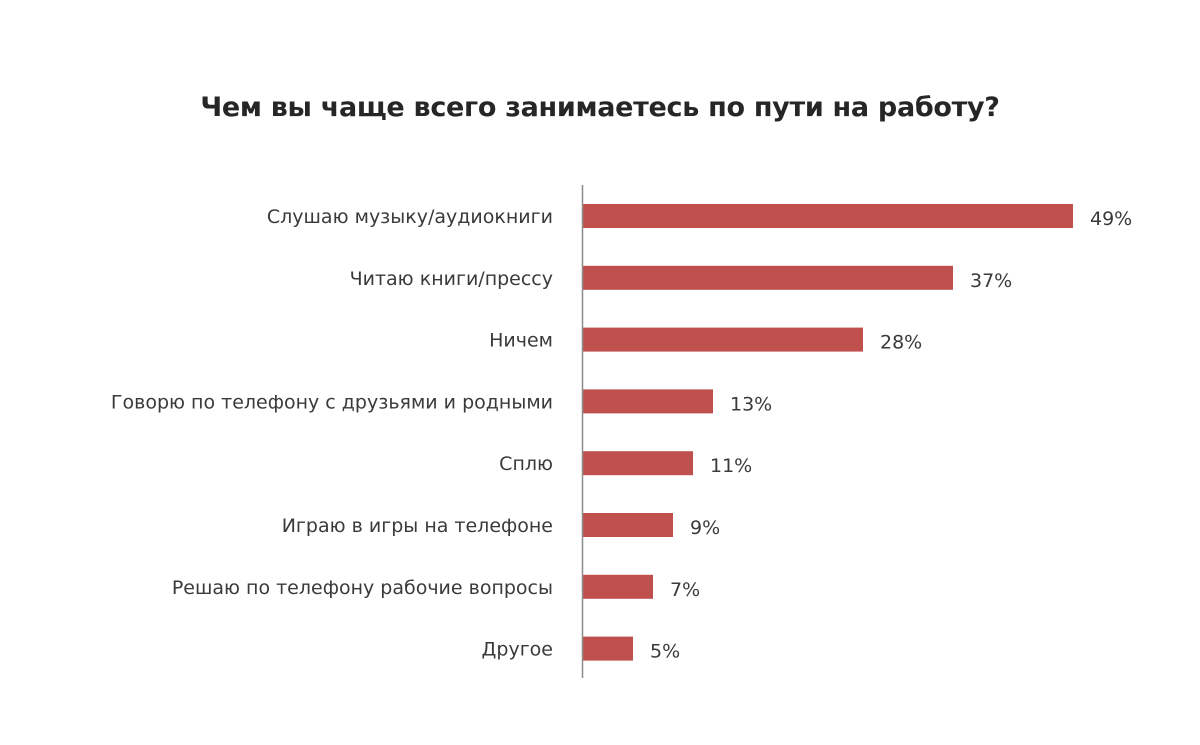  I want to click on category-label: Играю в игры на телефоне, so click(417, 526).